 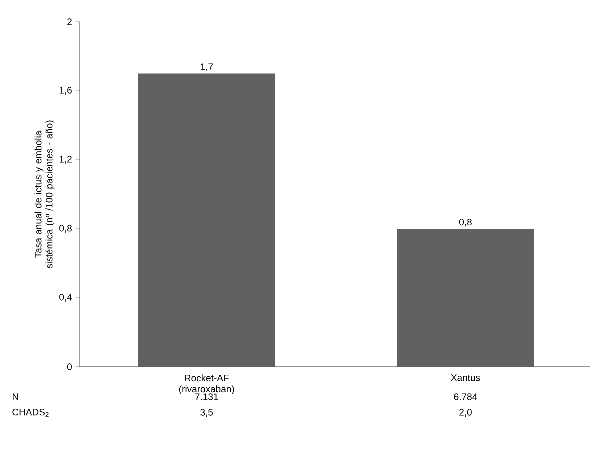 I want to click on text: CHADS$_{2}$, so click(x=30, y=413).